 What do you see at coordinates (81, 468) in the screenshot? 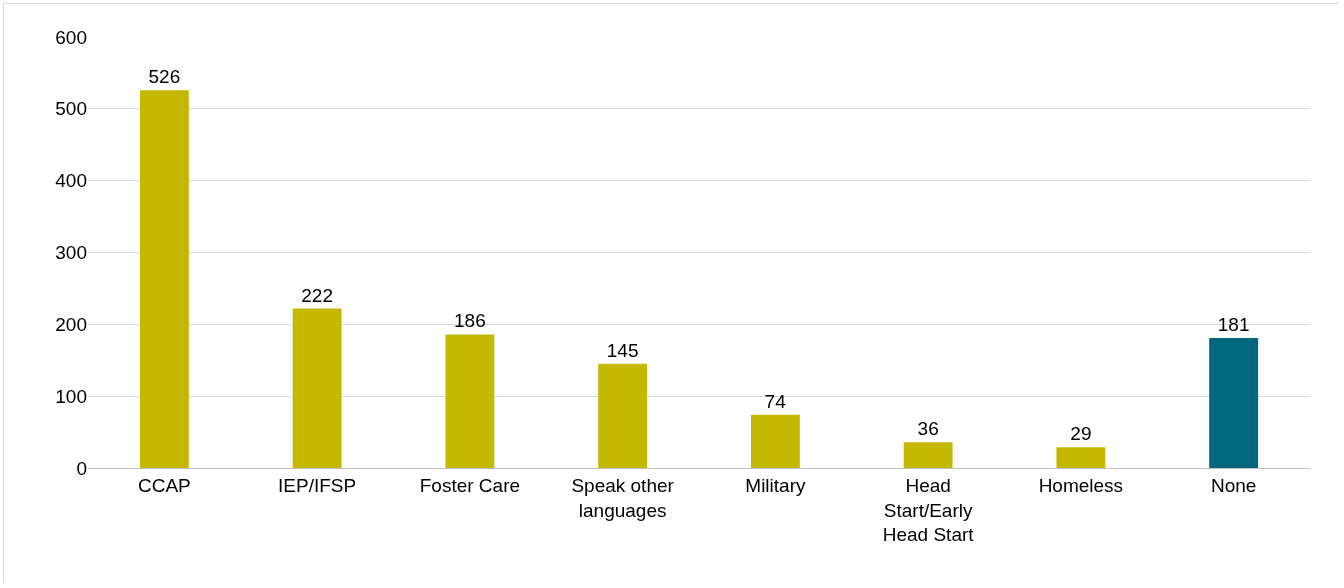
I see `y-tick-label: 0` at bounding box center [81, 468].